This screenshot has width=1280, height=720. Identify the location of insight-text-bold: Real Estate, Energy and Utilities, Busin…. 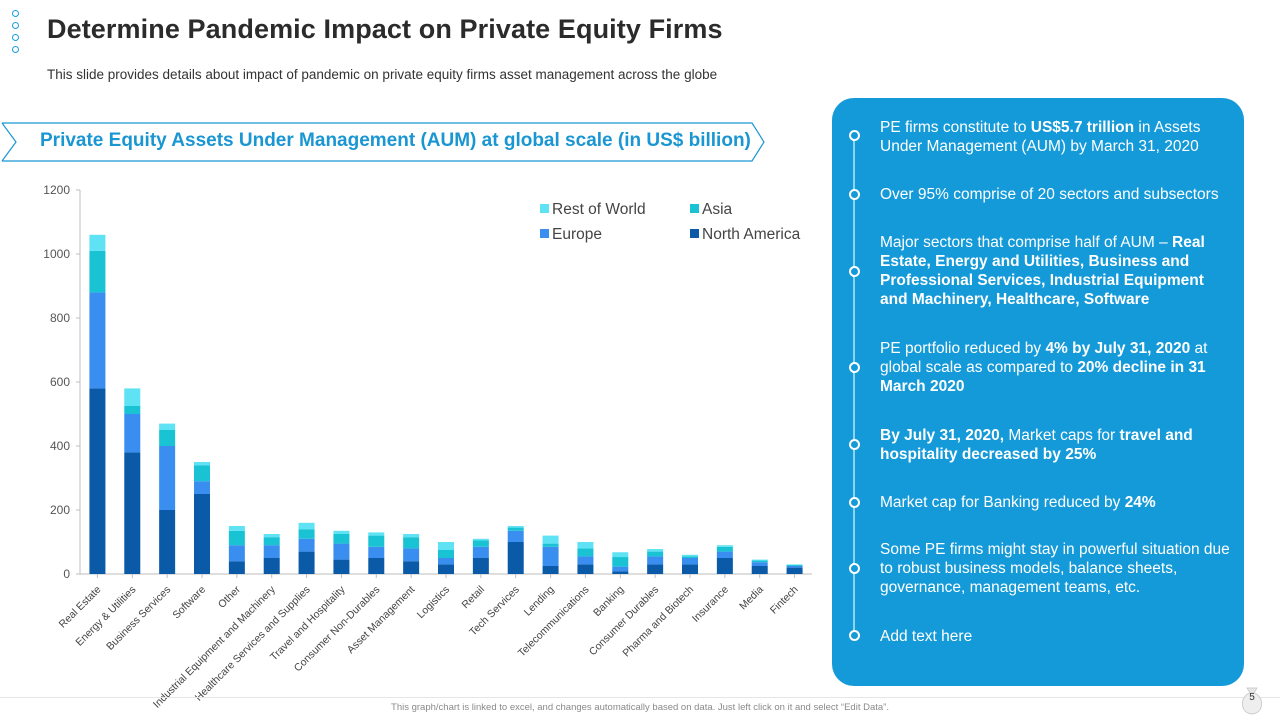
(1042, 271).